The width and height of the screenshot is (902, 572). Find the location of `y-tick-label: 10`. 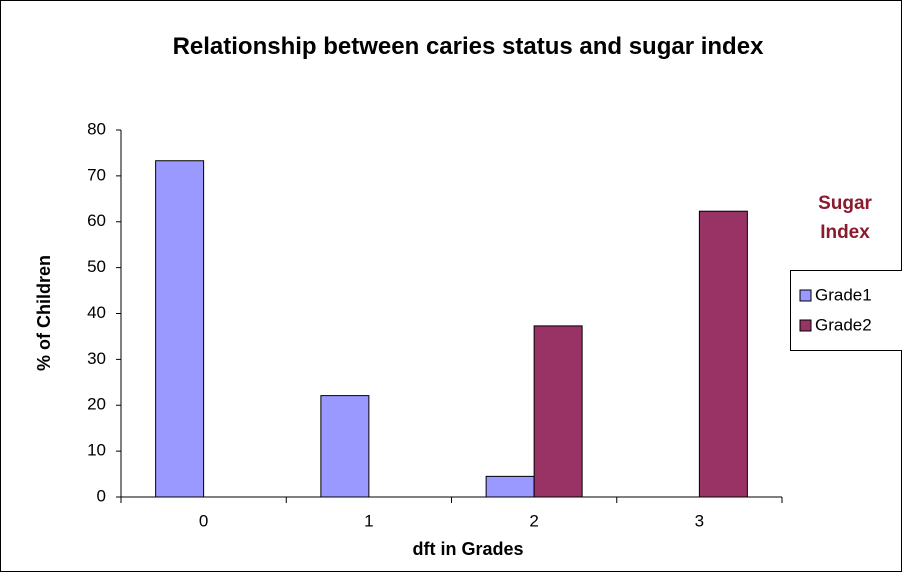

y-tick-label: 10 is located at coordinates (96, 450).